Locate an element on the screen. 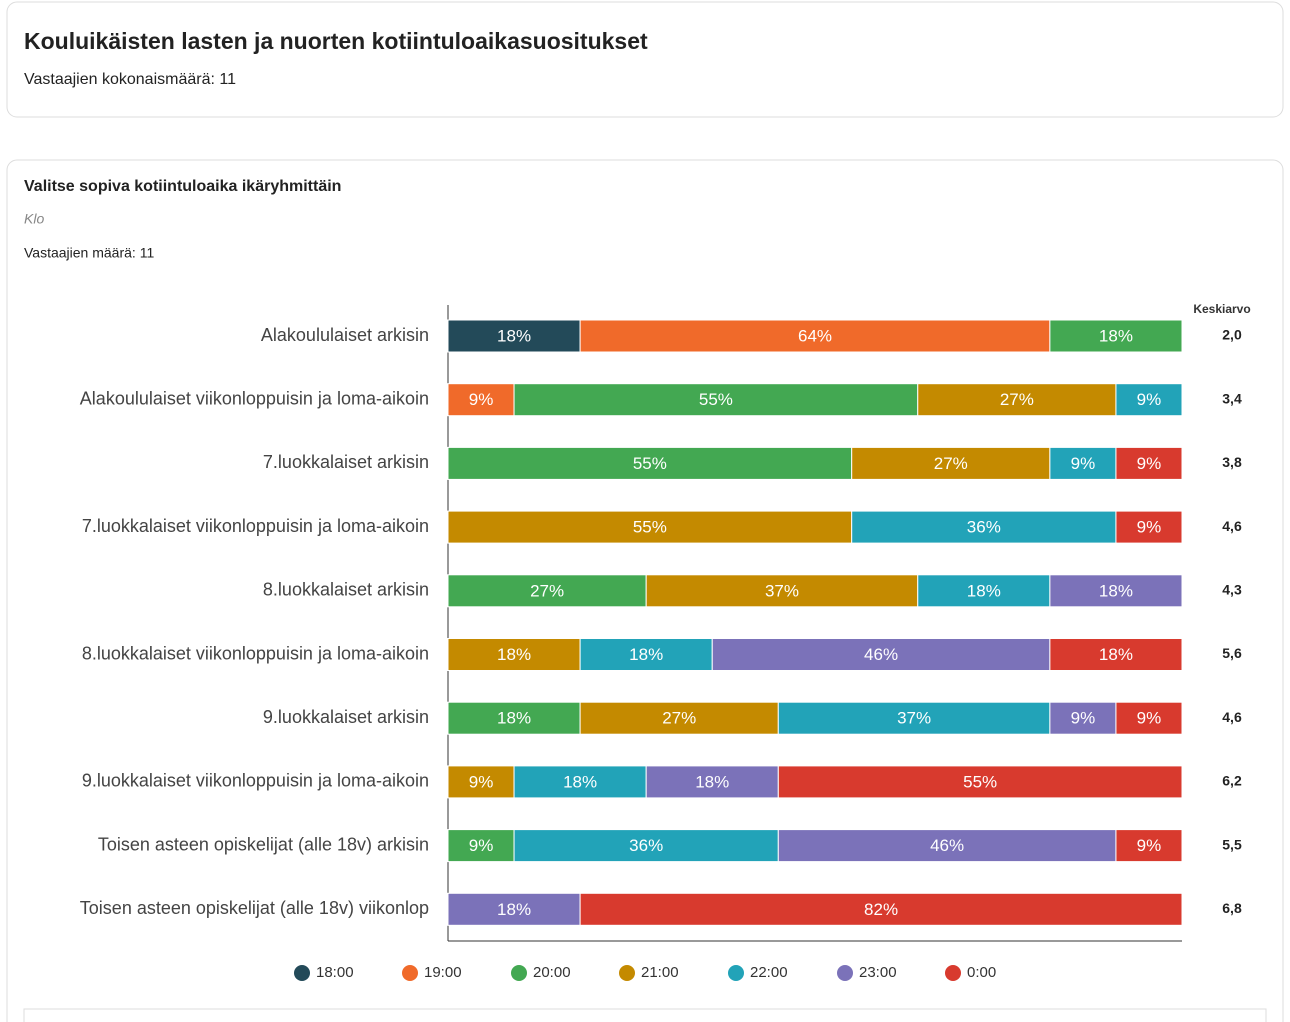 Image resolution: width=1290 pixels, height=1022 pixels. legend-label: 19:00 is located at coordinates (443, 972).